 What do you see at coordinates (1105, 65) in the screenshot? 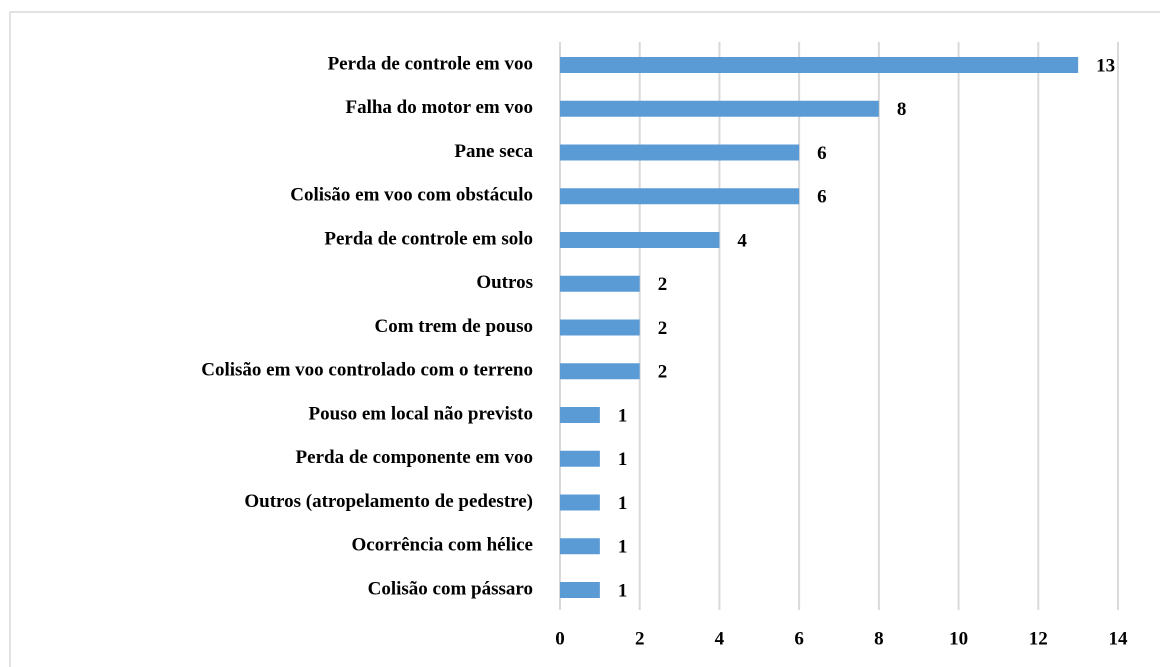
I see `data-label: 13` at bounding box center [1105, 65].